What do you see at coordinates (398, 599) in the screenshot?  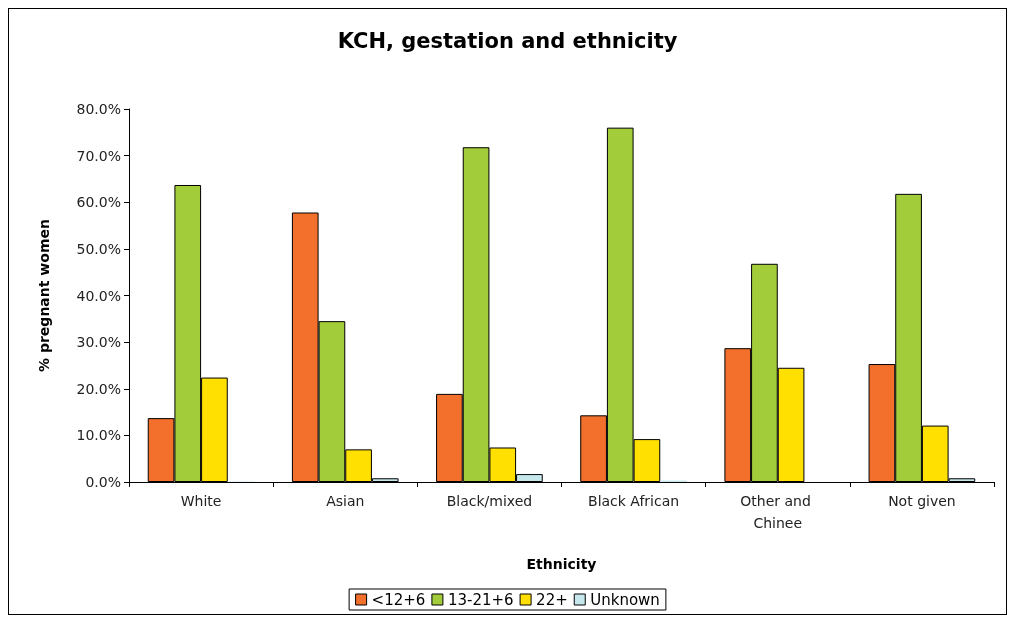 I see `legend-label: <12+6` at bounding box center [398, 599].